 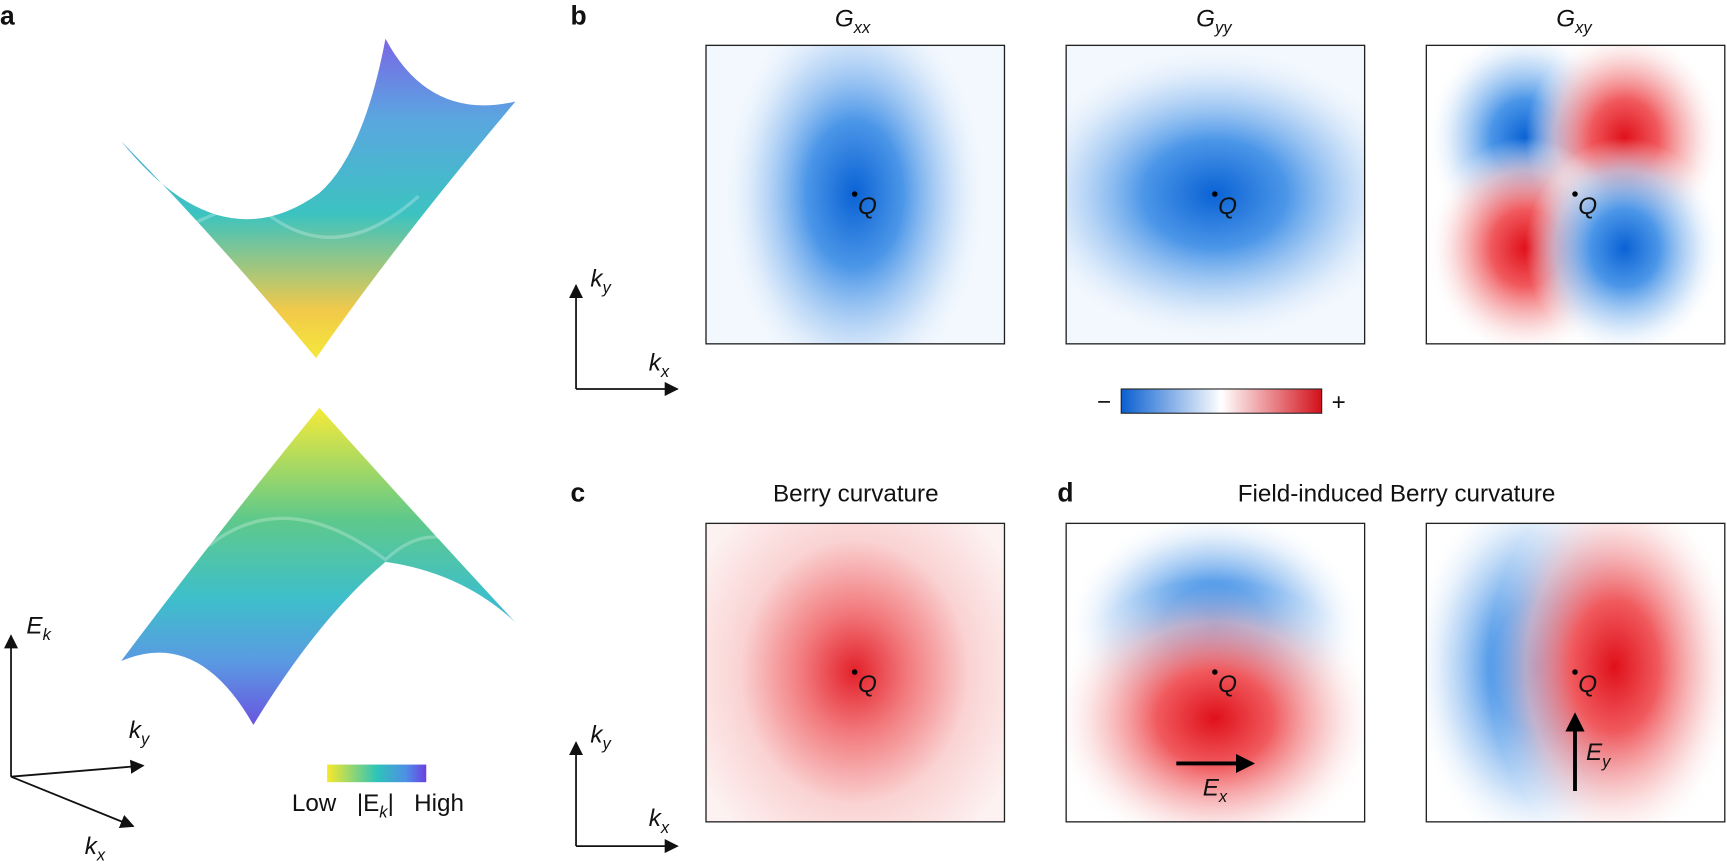 What do you see at coordinates (47, 634) in the screenshot?
I see `axis-label-sub: k` at bounding box center [47, 634].